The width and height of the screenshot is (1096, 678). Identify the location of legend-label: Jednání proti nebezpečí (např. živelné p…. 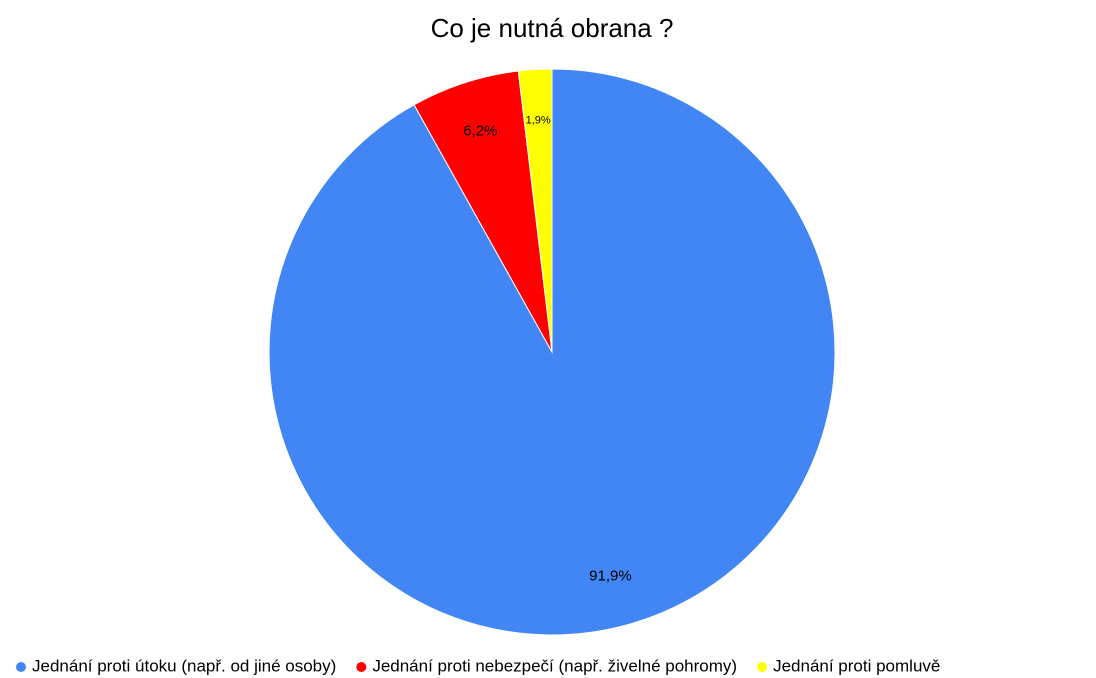
(554, 665).